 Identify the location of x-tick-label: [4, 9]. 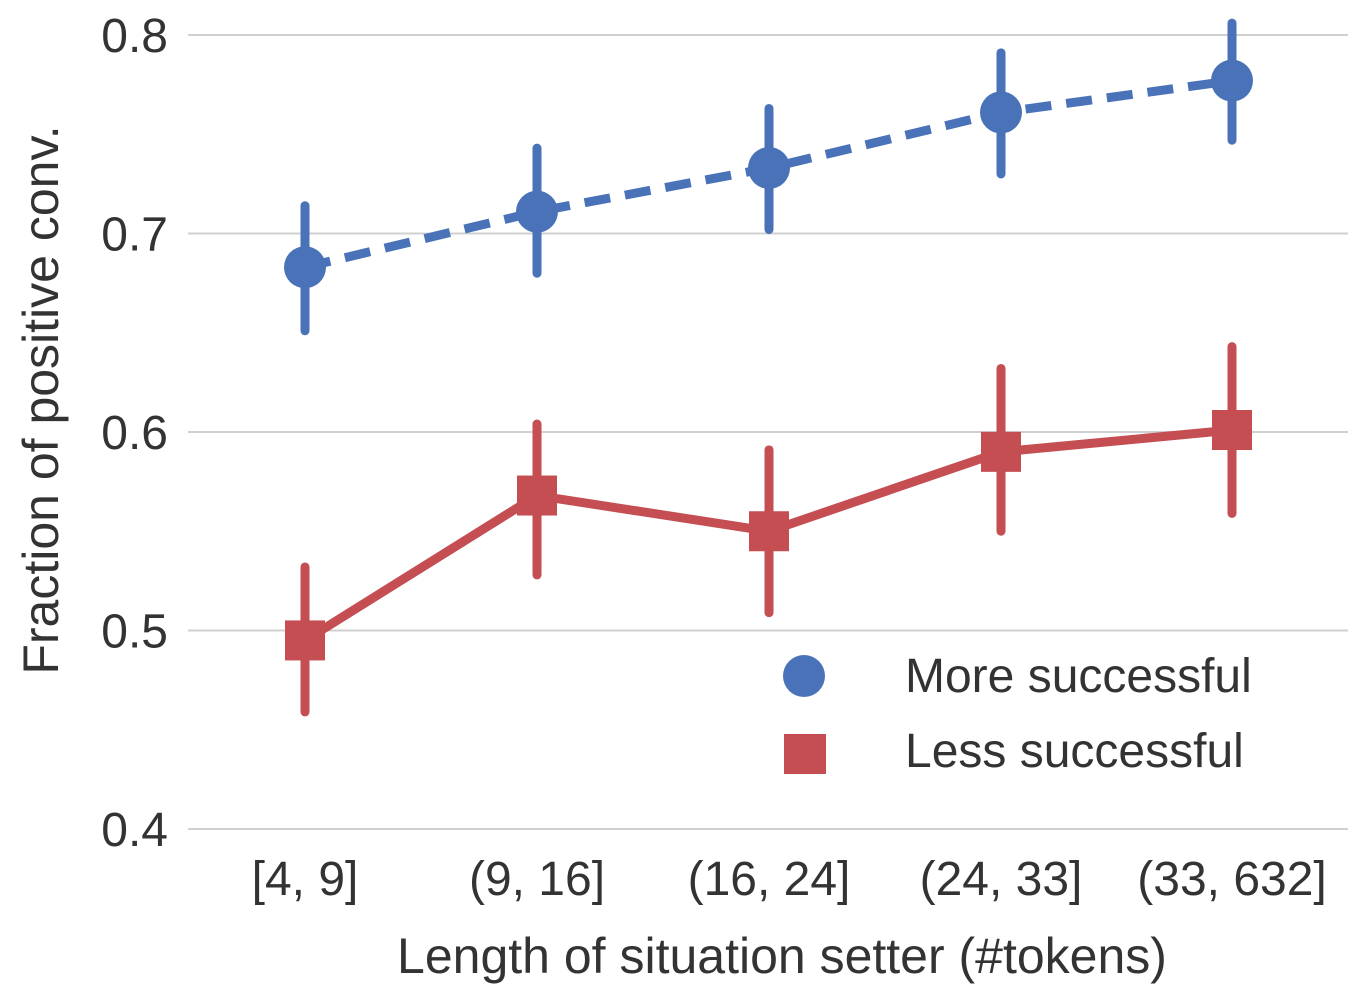
(305, 879).